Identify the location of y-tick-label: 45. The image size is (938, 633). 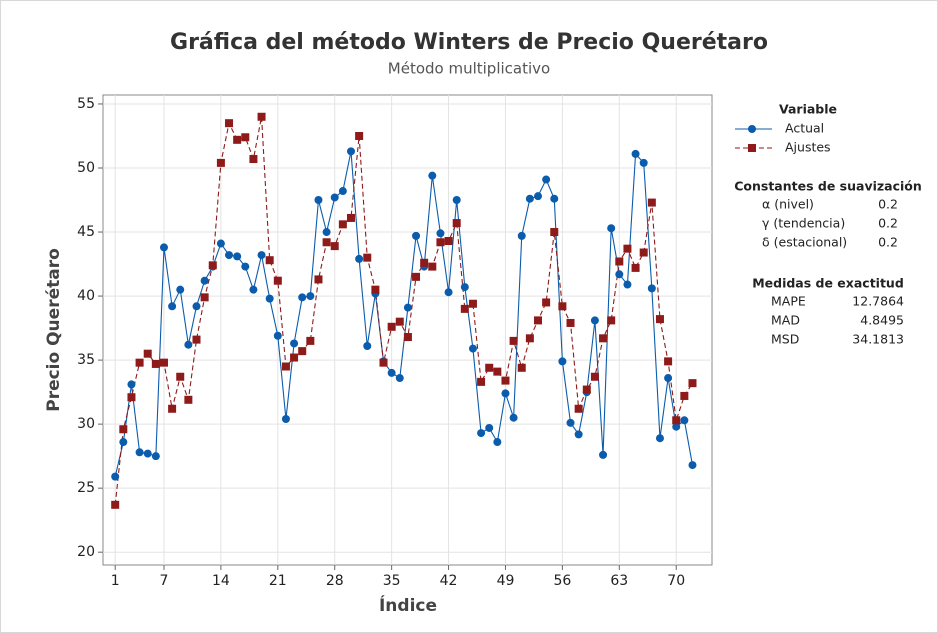
(86, 232).